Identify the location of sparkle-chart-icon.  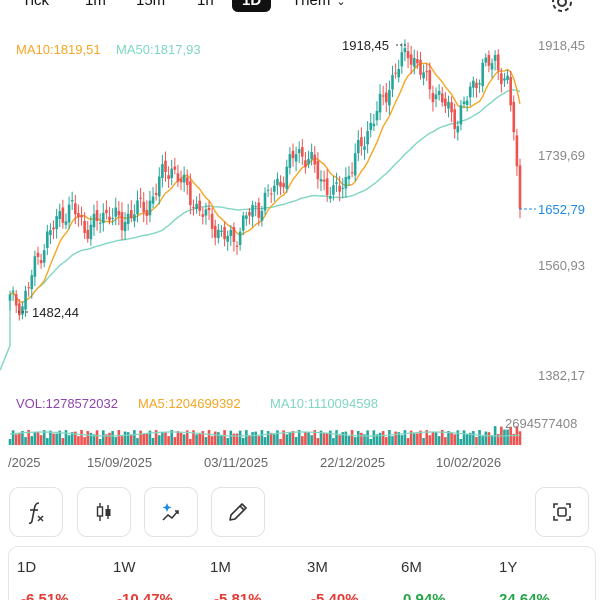
(170, 512).